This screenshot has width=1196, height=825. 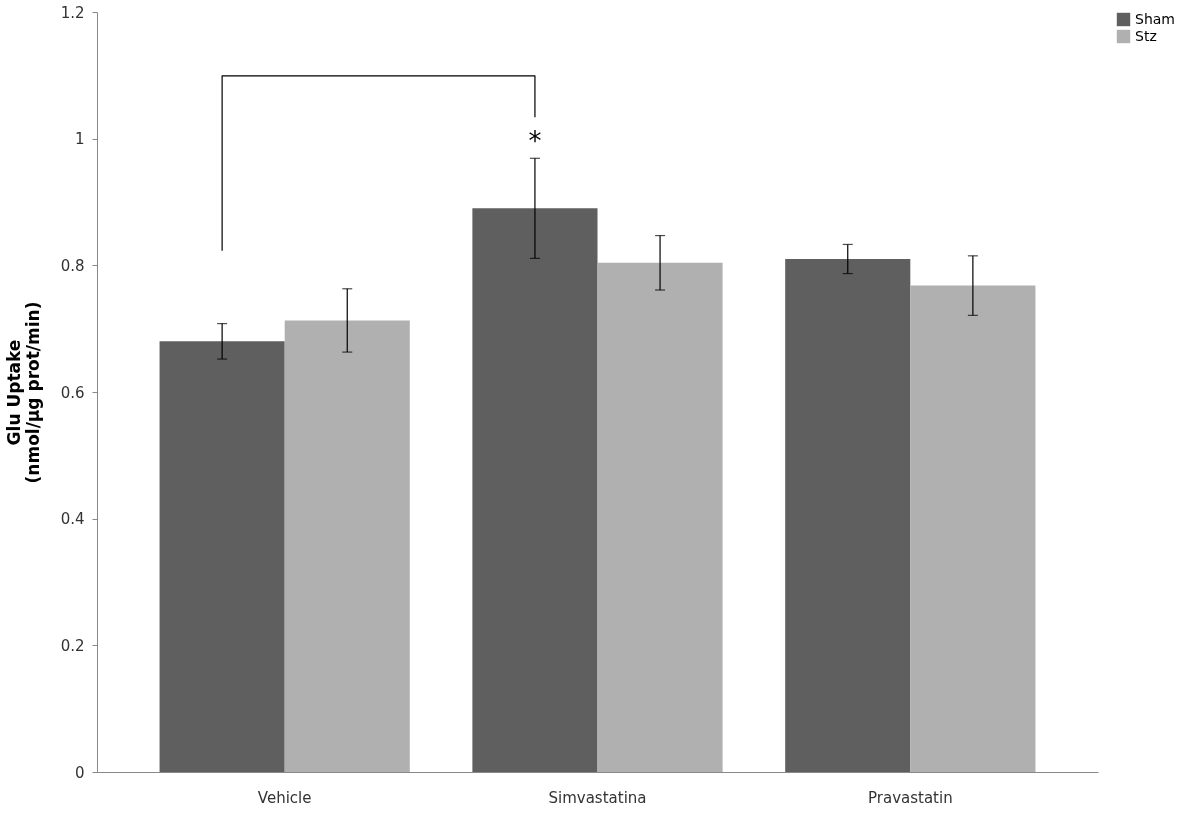 I want to click on legend-label: Sham, so click(x=1155, y=18).